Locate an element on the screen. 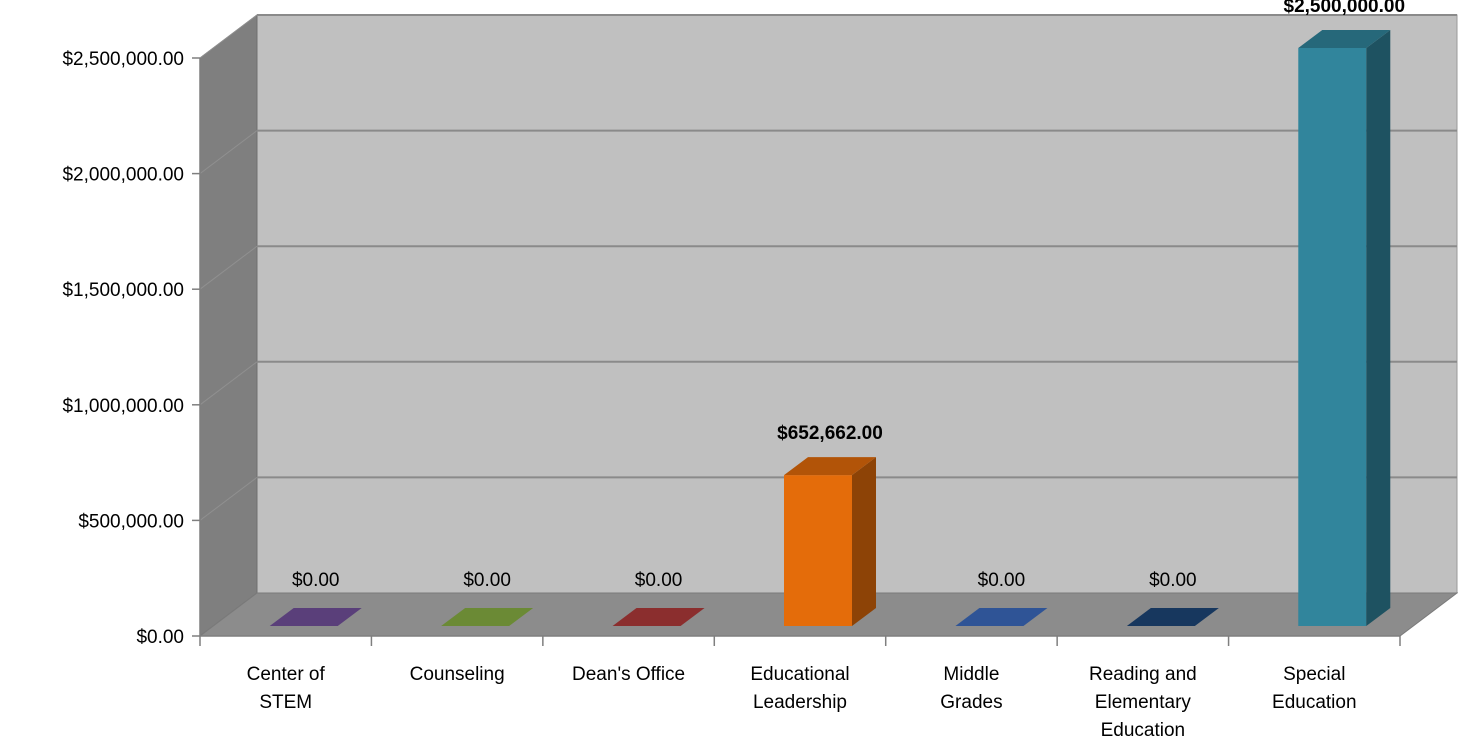 The image size is (1458, 751). x-tick-label: Educational Leadership is located at coordinates (799, 688).